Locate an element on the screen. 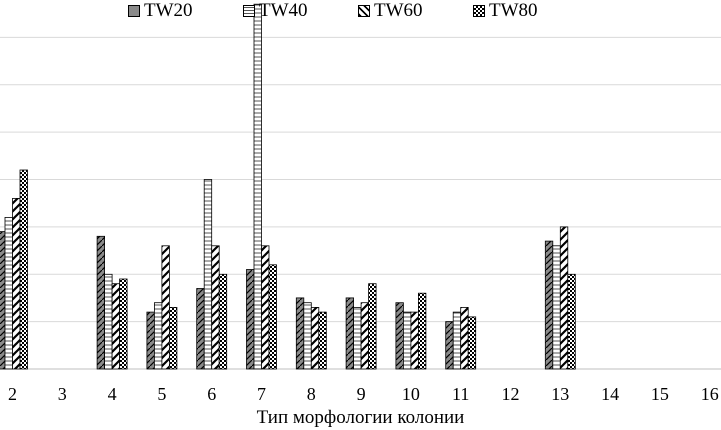 The width and height of the screenshot is (721, 430). legend-label: TW60 is located at coordinates (398, 10).